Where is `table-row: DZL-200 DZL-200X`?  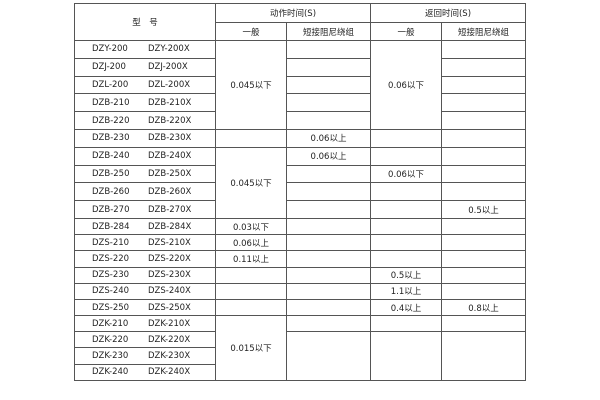
table-row: DZL-200 DZL-200X is located at coordinates (300, 85).